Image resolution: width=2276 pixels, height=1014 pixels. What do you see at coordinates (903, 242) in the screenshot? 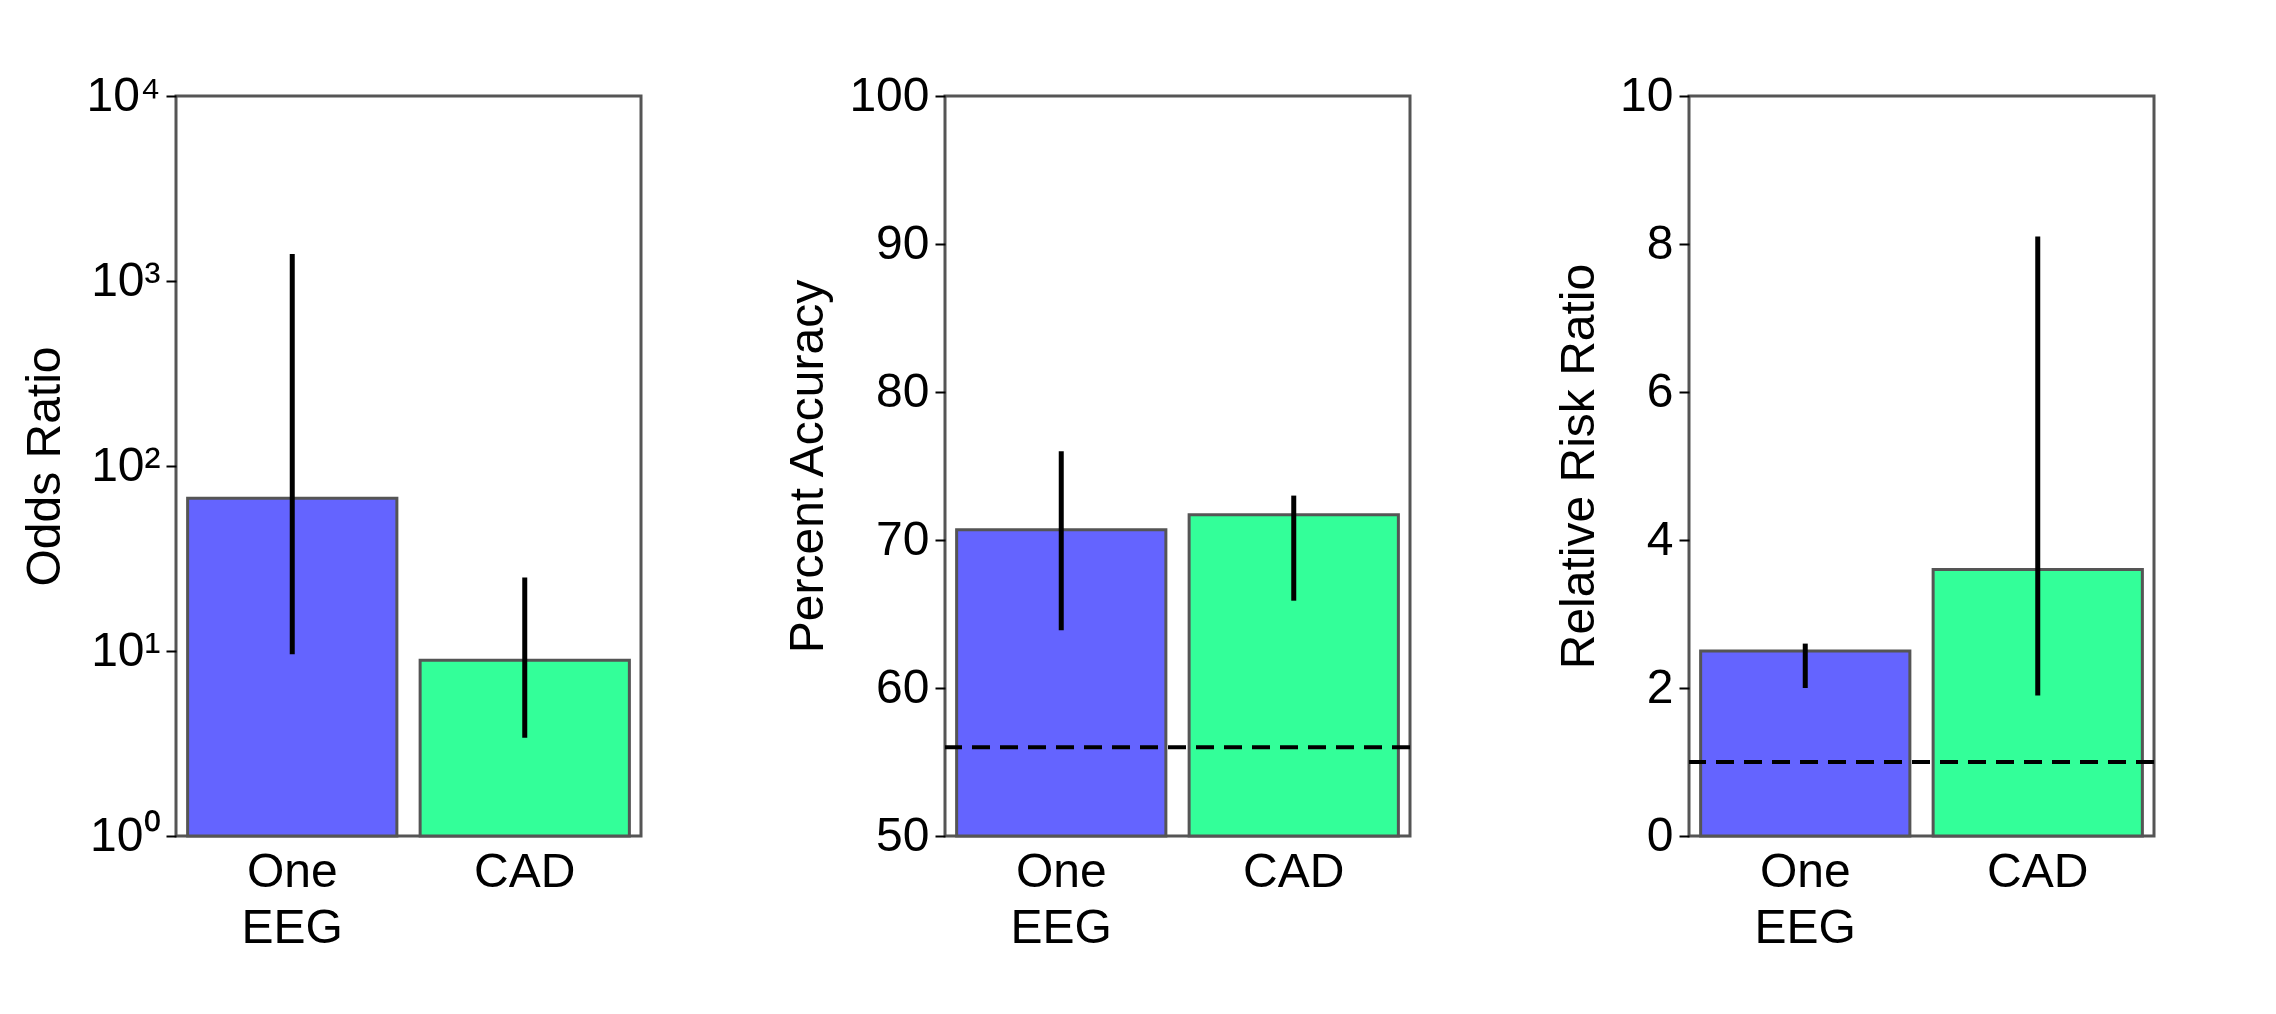
I see `y-tick-label: 90` at bounding box center [903, 242].